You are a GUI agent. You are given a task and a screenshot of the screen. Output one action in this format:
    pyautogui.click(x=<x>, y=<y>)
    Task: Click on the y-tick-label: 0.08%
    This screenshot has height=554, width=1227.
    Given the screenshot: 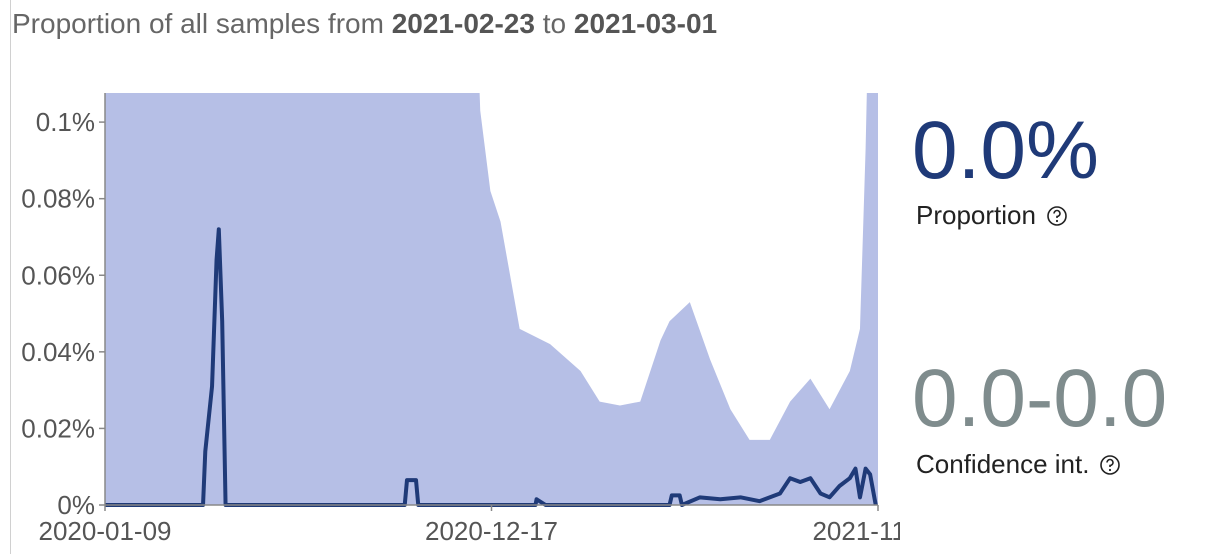 What is the action you would take?
    pyautogui.click(x=58, y=199)
    